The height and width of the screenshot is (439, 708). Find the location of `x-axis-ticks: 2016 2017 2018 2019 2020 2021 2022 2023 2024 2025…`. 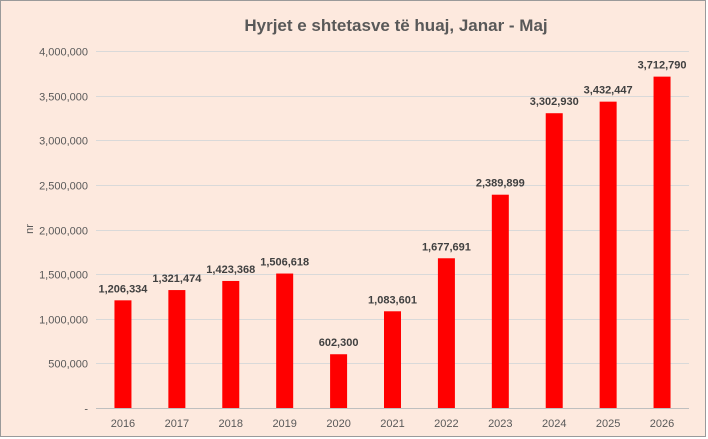

x-axis-ticks: 2016 2017 2018 2019 2020 2021 2022 2023 2024 2025… is located at coordinates (393, 424).